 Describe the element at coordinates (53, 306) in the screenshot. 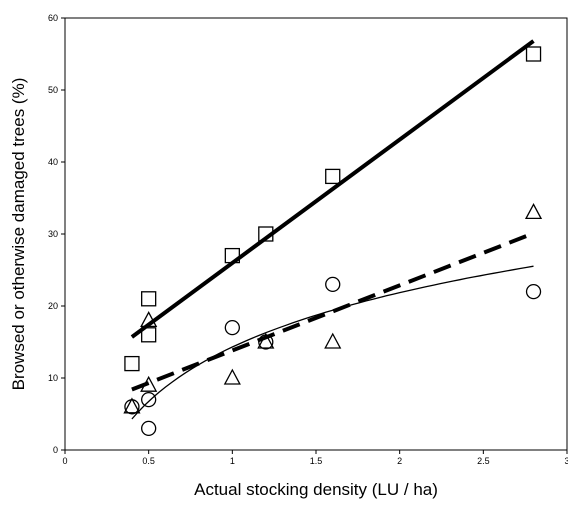

I see `y-tick-label: 20` at that location.